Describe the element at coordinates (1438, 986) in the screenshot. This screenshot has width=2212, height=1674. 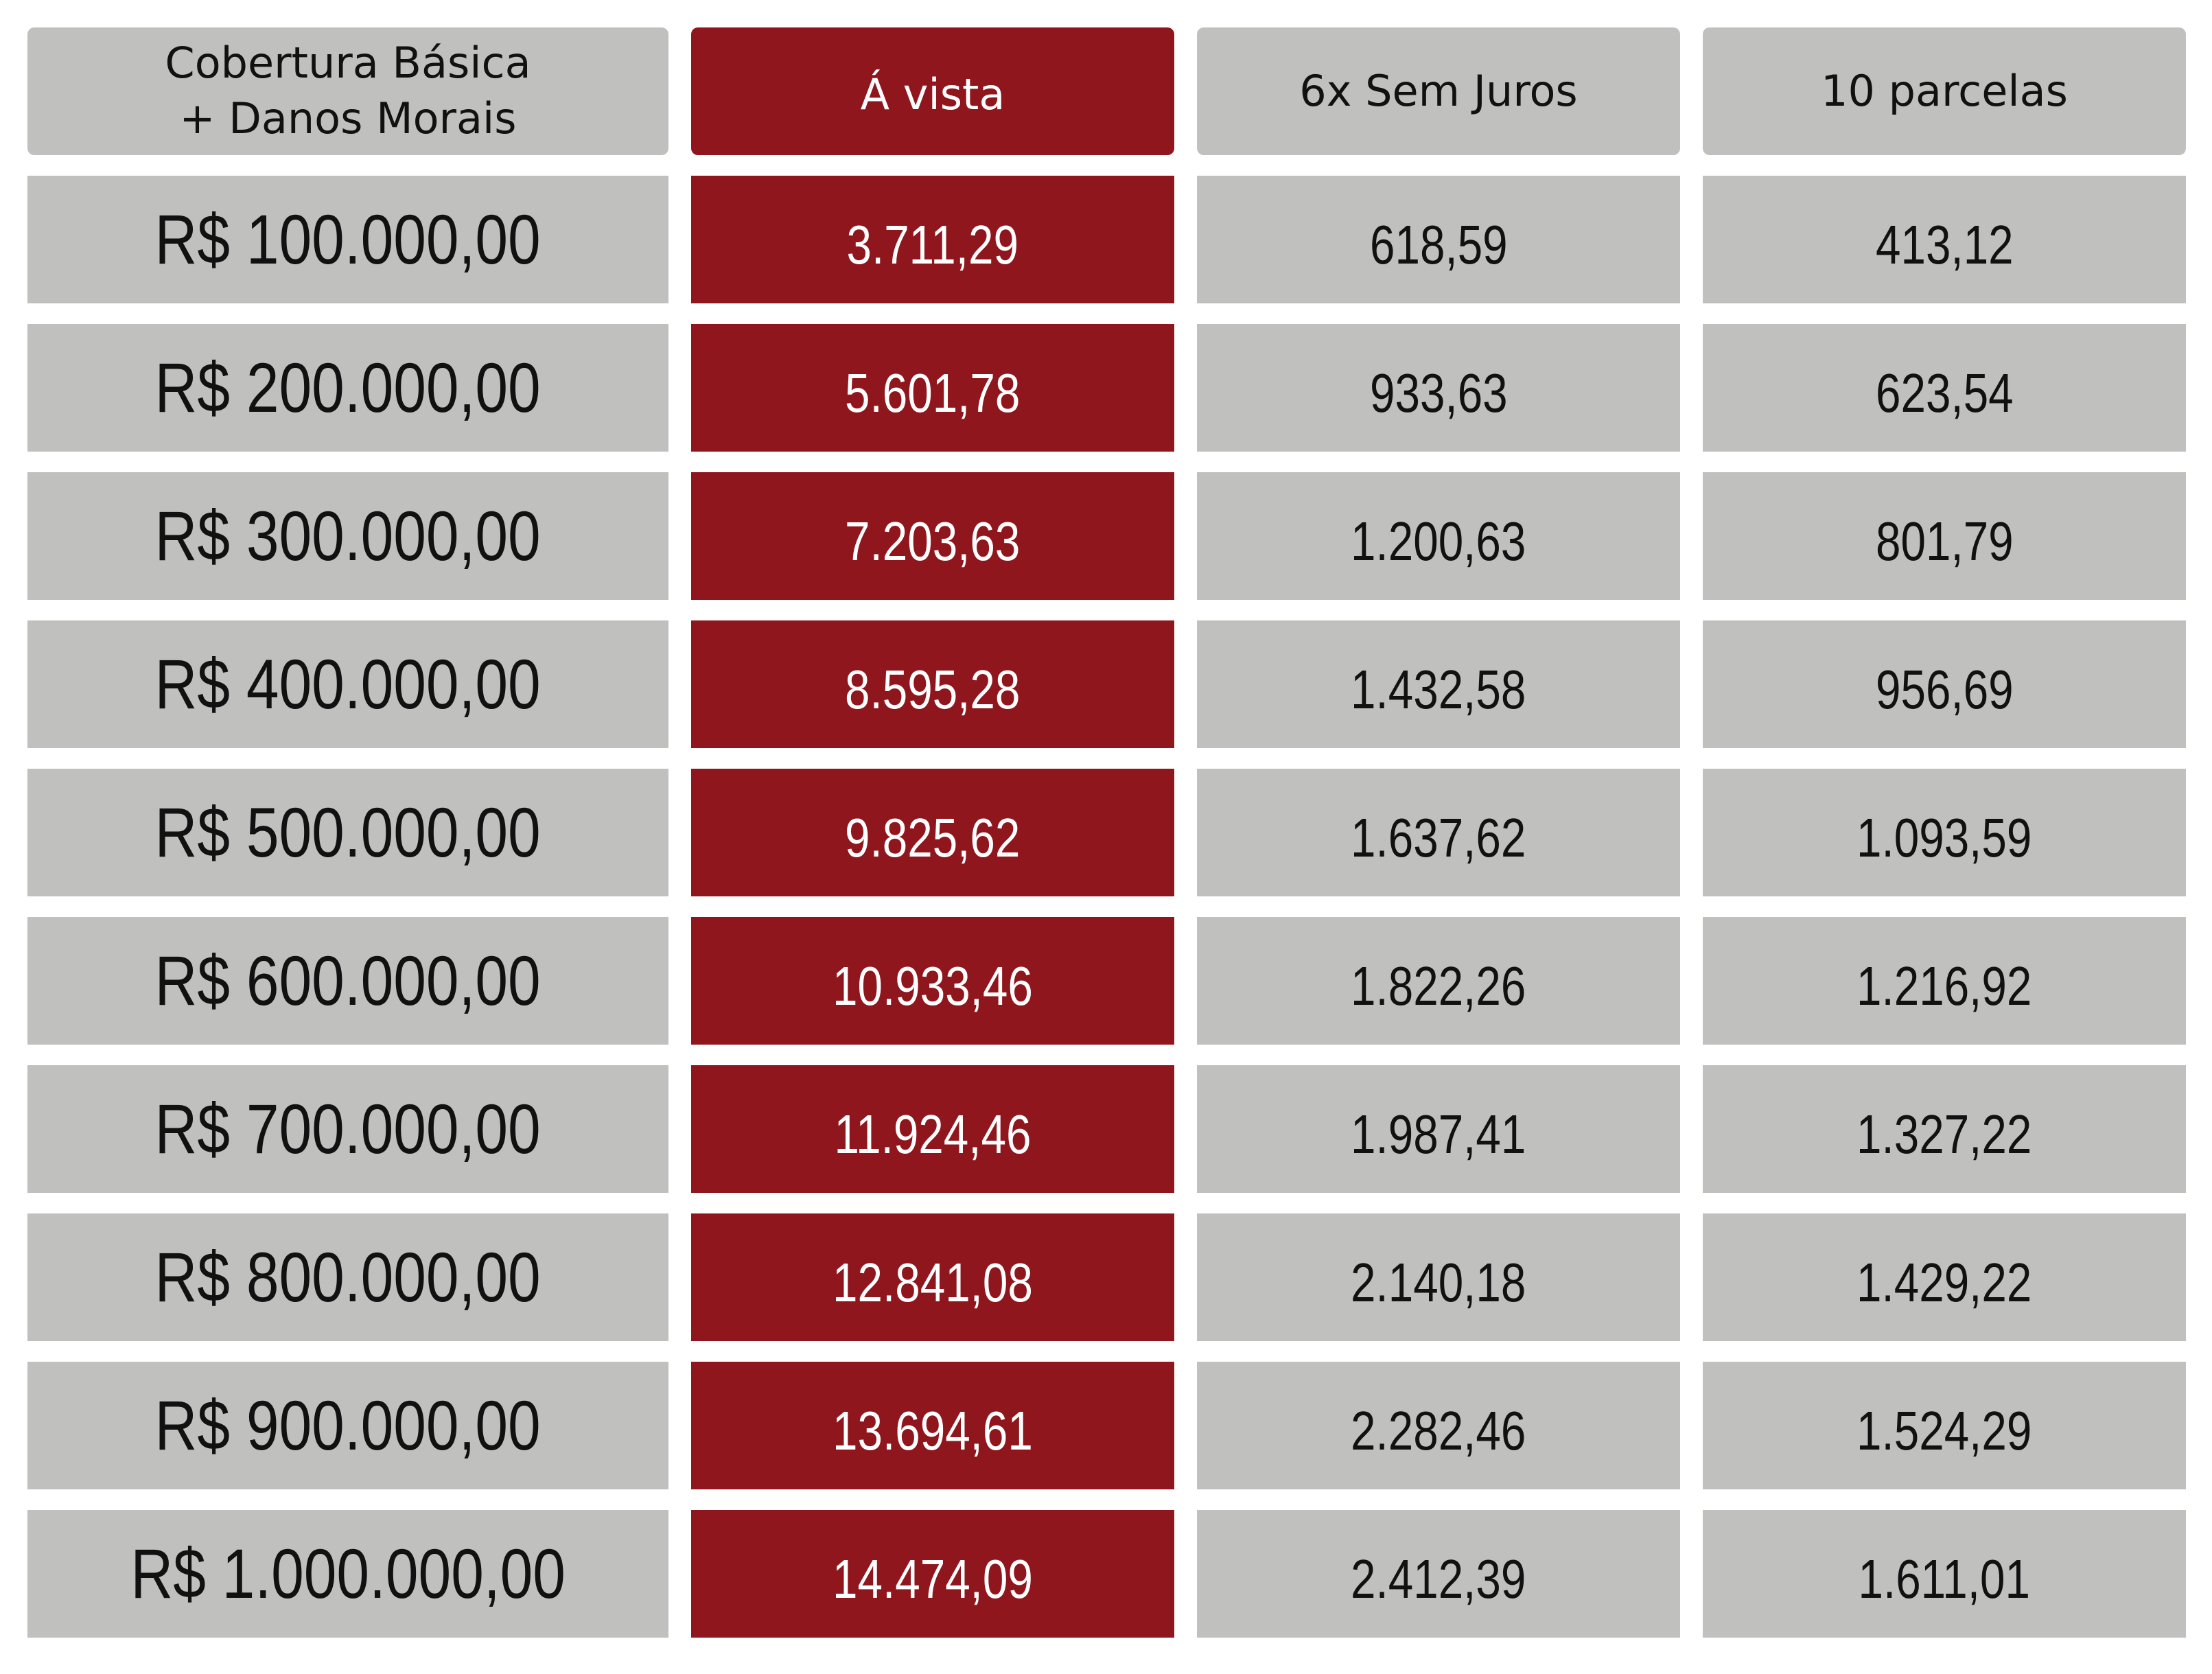
I see `row-6-six-value: 1.822,26` at that location.